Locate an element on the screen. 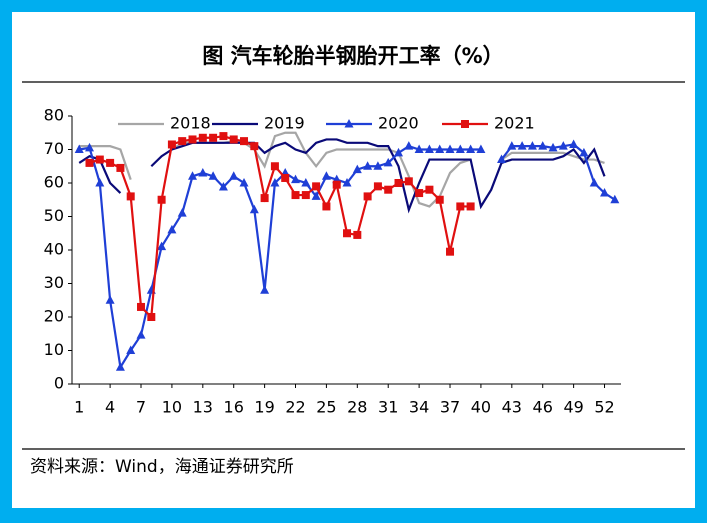 The width and height of the screenshot is (707, 523). x-tick-label: 34 is located at coordinates (419, 407).